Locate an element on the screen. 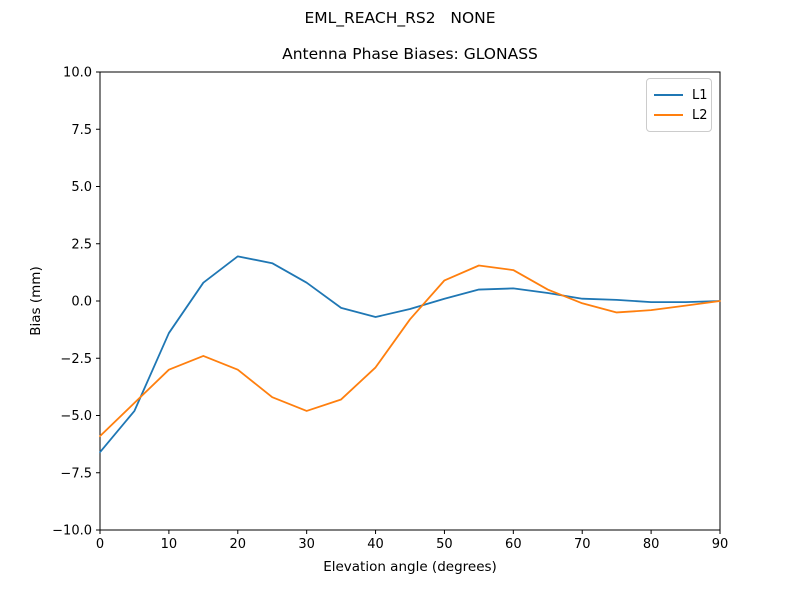 The image size is (800, 600). l1-line-swatch is located at coordinates (668, 95).